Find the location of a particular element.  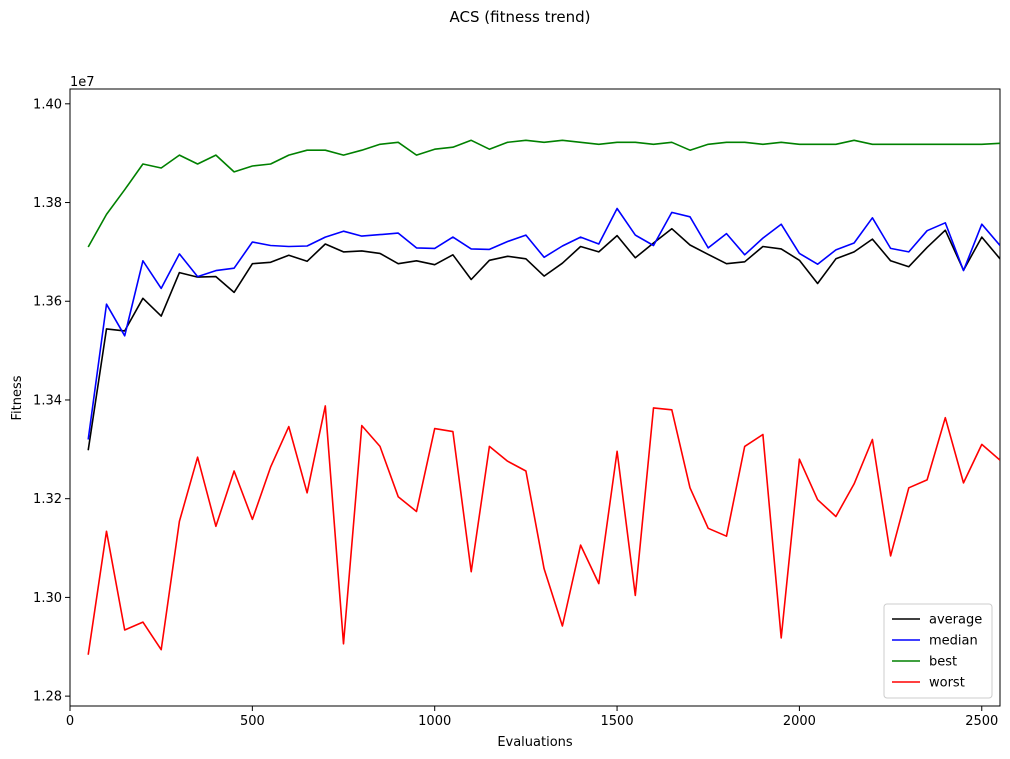

y-offset-label: 1e7 is located at coordinates (82, 82).